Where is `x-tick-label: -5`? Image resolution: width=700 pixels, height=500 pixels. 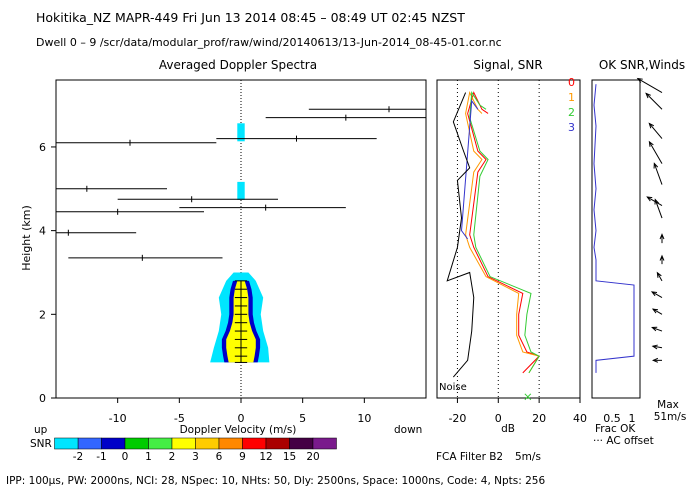
x-tick-label: -5 is located at coordinates (179, 418).